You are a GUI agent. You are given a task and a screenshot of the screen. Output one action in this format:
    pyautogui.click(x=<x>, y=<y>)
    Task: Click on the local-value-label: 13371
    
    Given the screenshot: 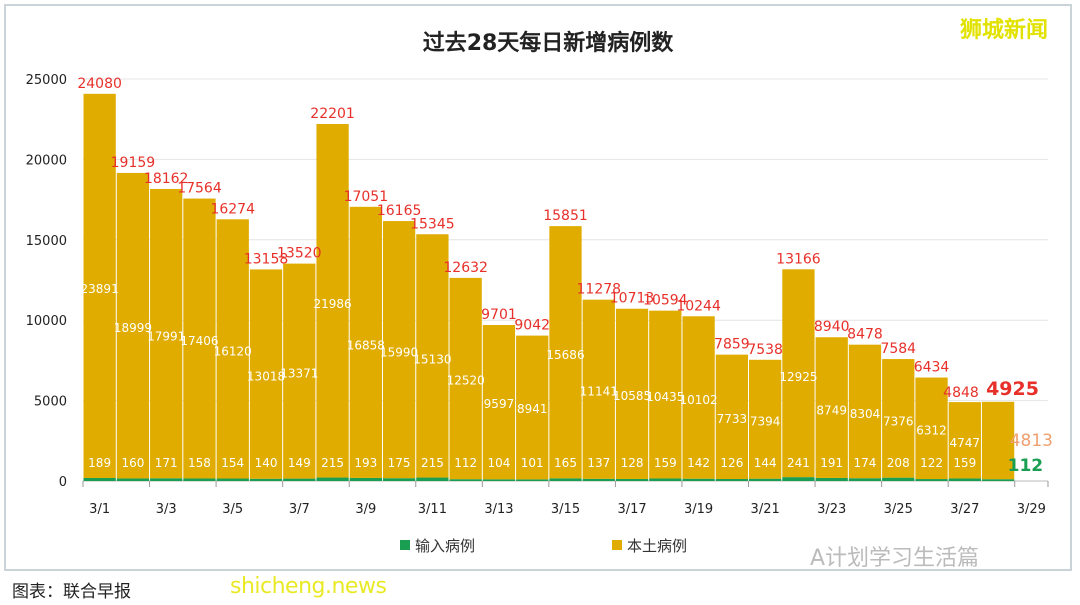 What is the action you would take?
    pyautogui.click(x=299, y=373)
    